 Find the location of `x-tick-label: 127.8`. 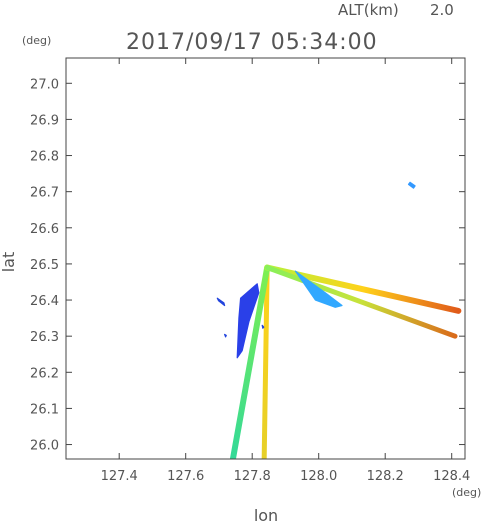

x-tick-label: 127.8 is located at coordinates (252, 476).